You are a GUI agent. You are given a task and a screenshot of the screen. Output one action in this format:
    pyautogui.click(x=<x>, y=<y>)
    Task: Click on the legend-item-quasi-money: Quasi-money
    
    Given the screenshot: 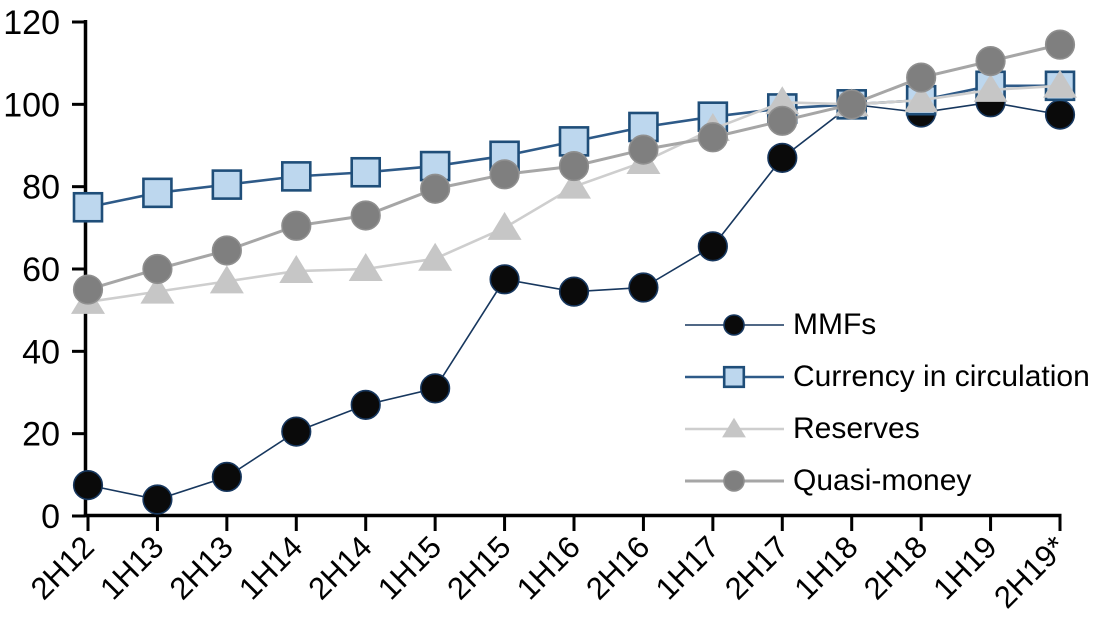 What is the action you would take?
    pyautogui.click(x=886, y=481)
    